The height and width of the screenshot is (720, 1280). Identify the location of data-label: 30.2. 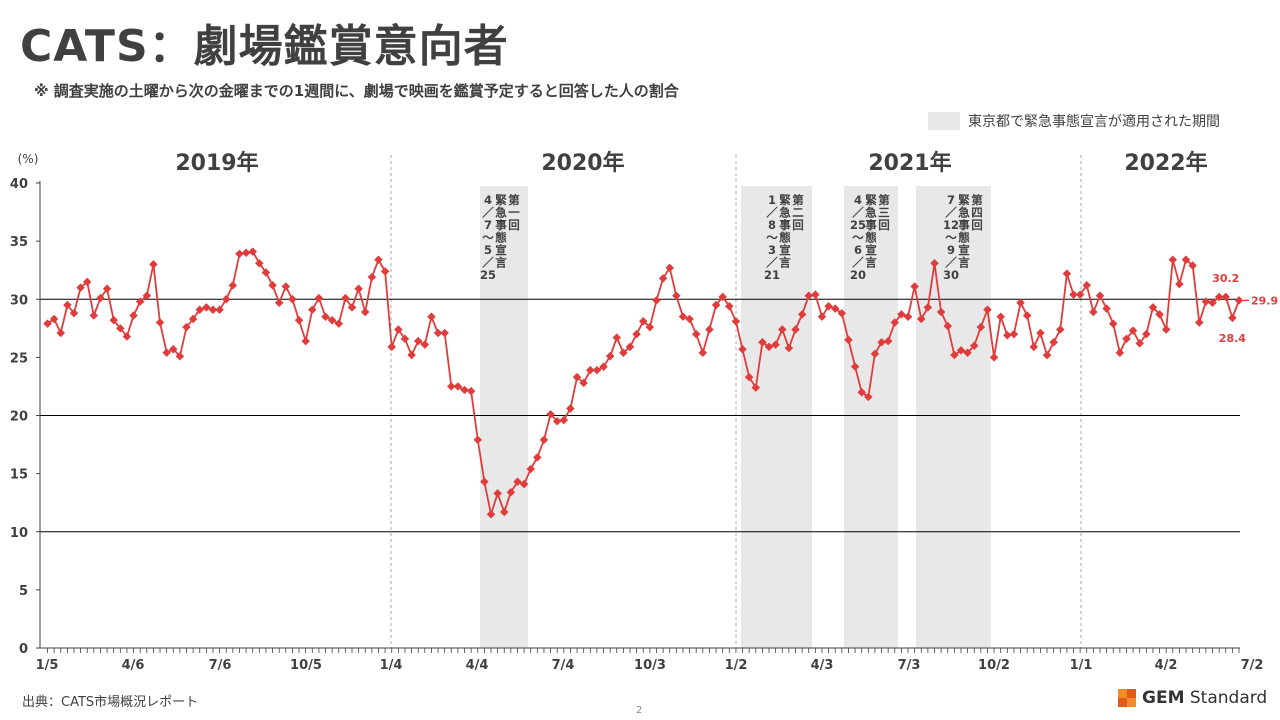
(1225, 278).